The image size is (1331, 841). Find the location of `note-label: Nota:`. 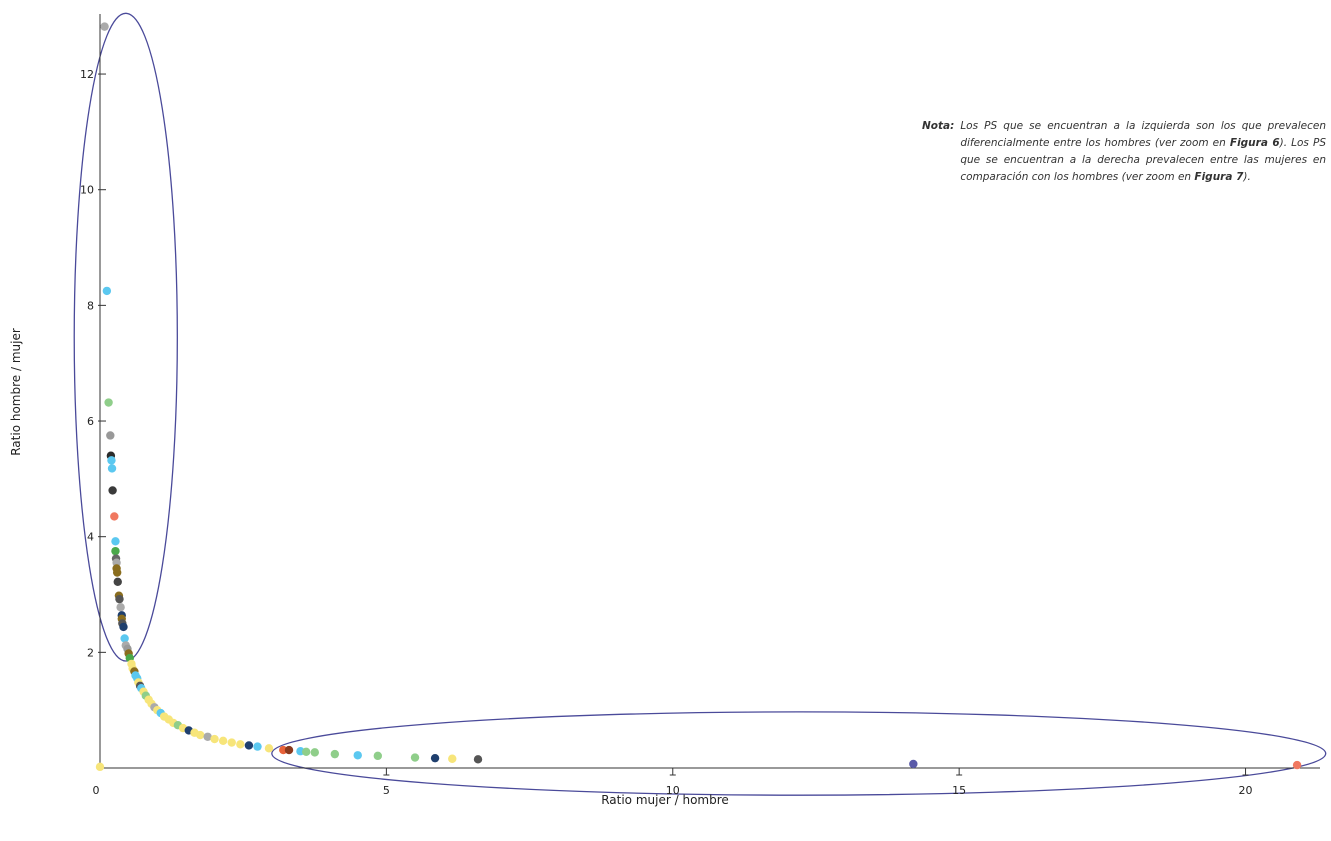

note-label: Nota: is located at coordinates (938, 126).